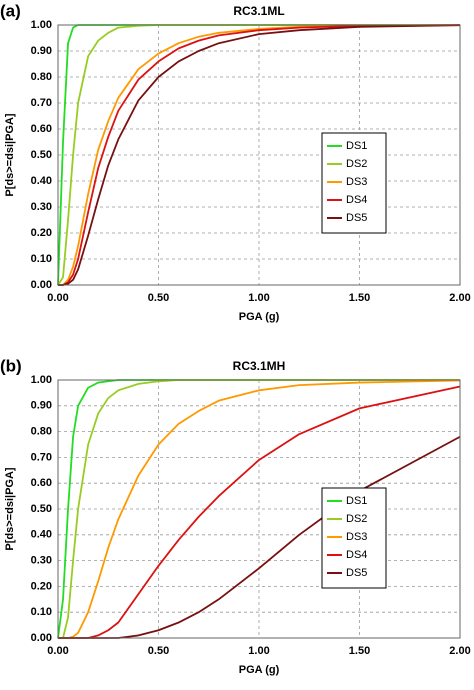 This screenshot has width=474, height=690. What do you see at coordinates (10, 10) in the screenshot?
I see `panel-label: (a)` at bounding box center [10, 10].